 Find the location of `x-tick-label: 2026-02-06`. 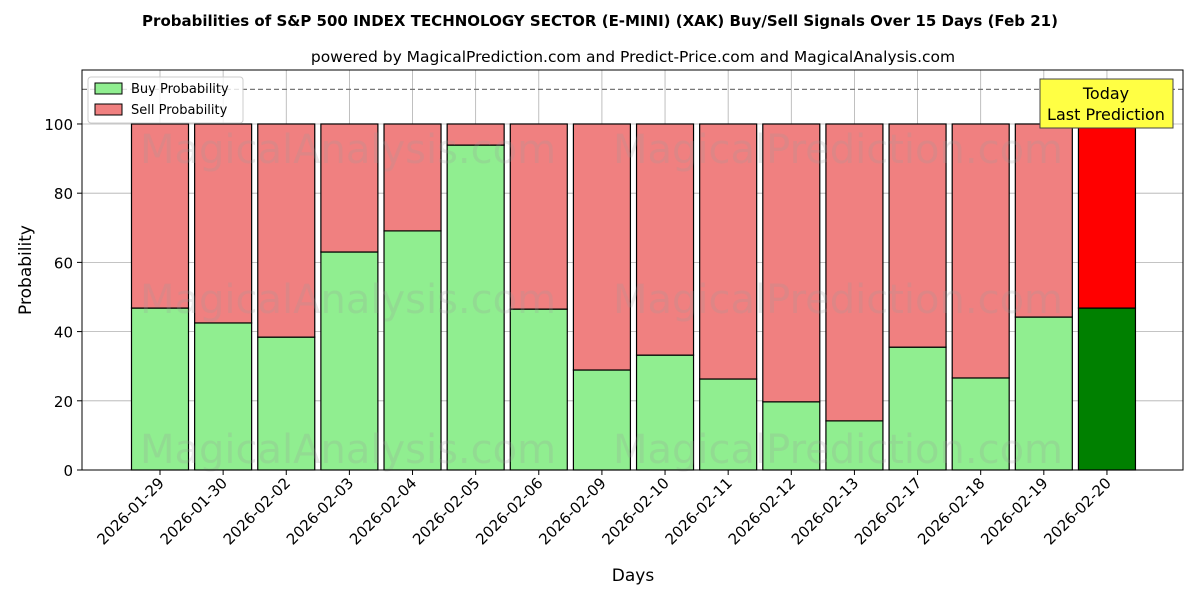

x-tick-label: 2026-02-06 is located at coordinates (509, 511).